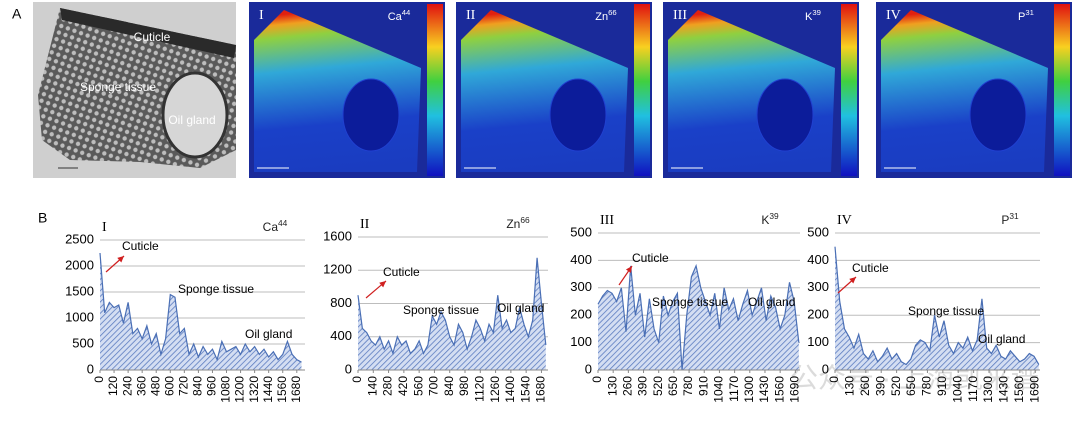 The width and height of the screenshot is (1080, 424). I want to click on y-tick-label: 2000, so click(79, 264).